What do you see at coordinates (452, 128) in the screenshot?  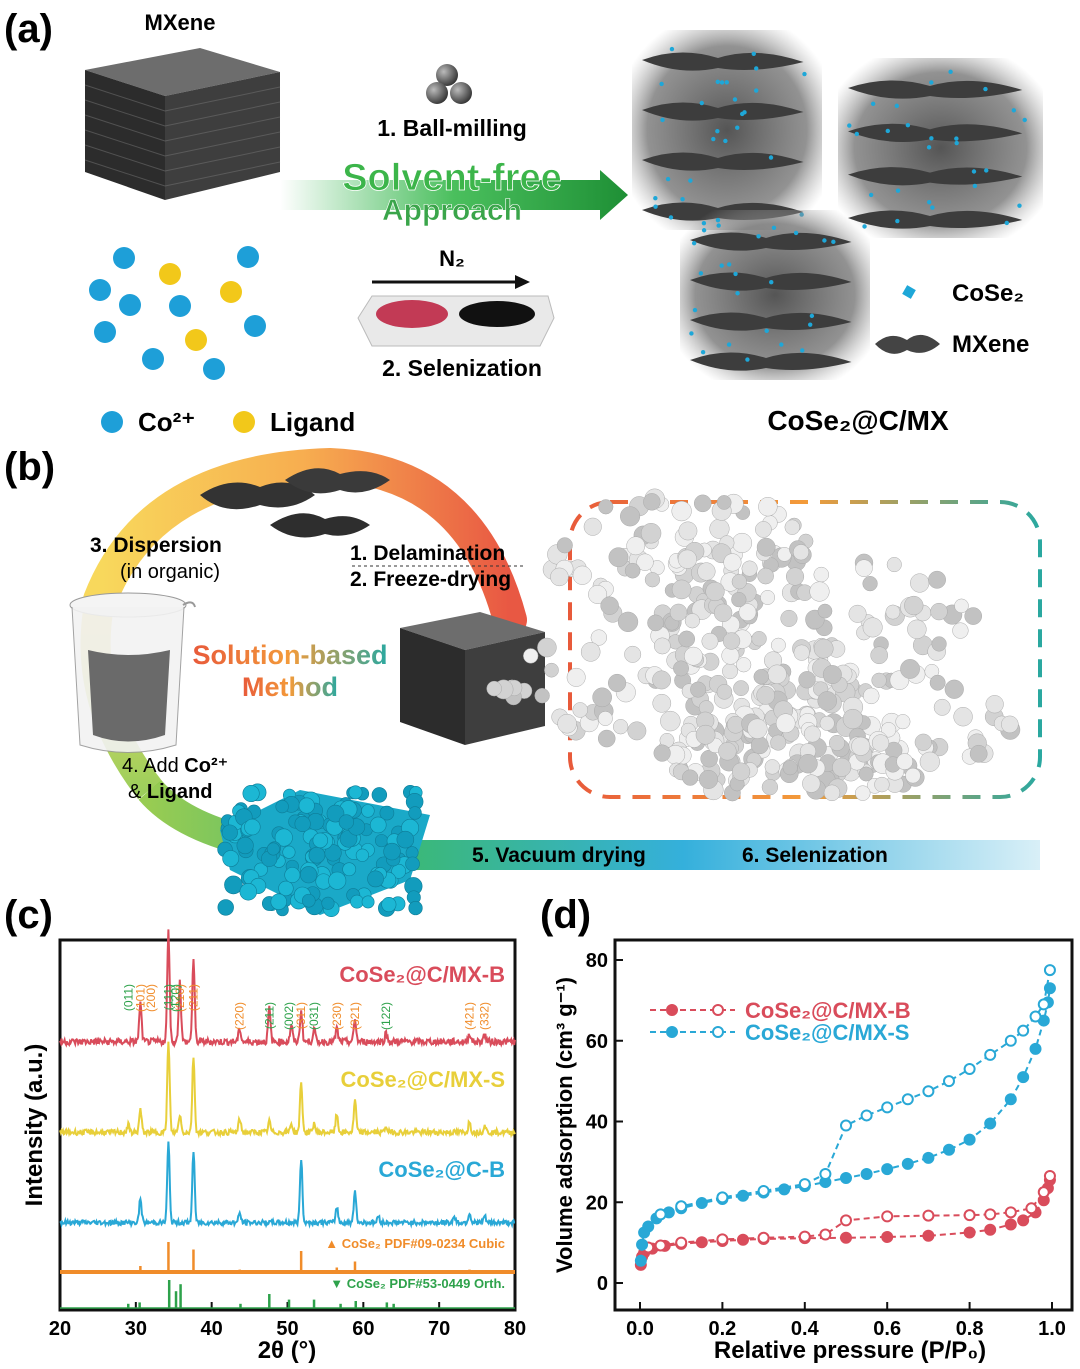 I see `ball-milling-label: 1. Ball-milling` at bounding box center [452, 128].